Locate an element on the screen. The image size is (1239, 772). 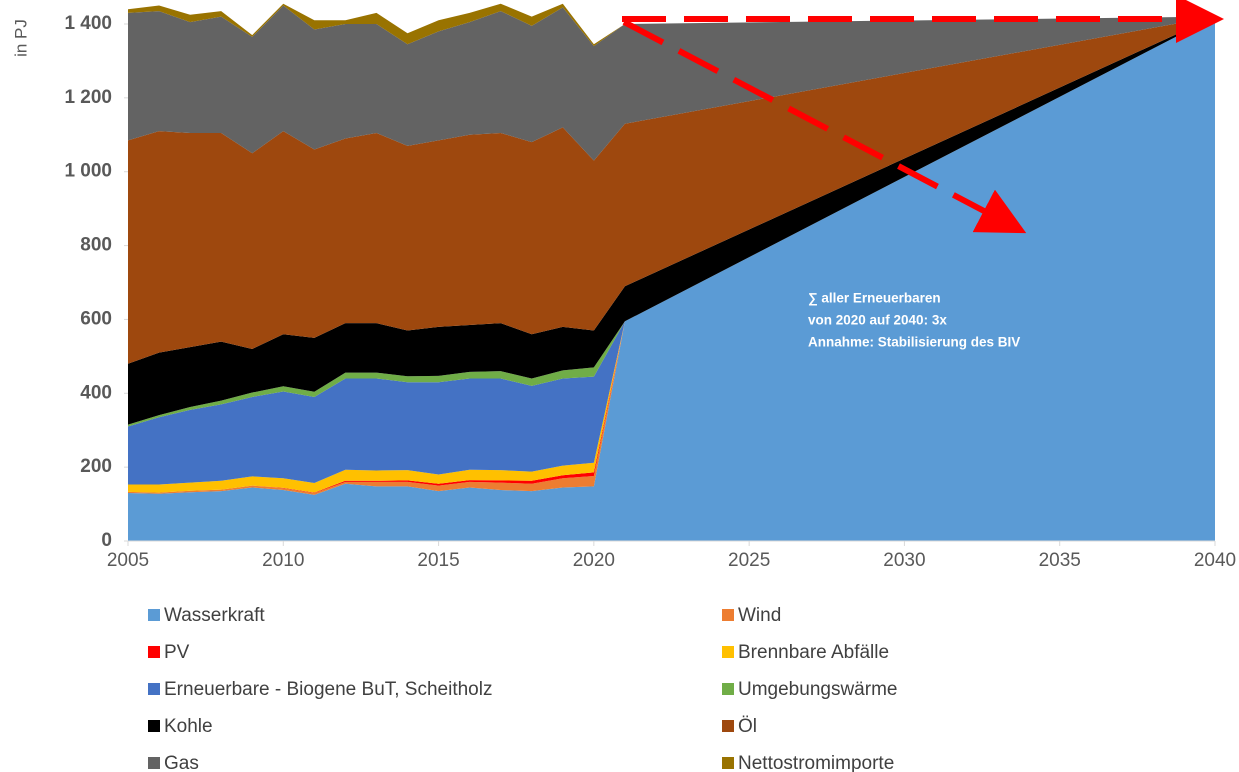
legend-label: Öl is located at coordinates (747, 726).